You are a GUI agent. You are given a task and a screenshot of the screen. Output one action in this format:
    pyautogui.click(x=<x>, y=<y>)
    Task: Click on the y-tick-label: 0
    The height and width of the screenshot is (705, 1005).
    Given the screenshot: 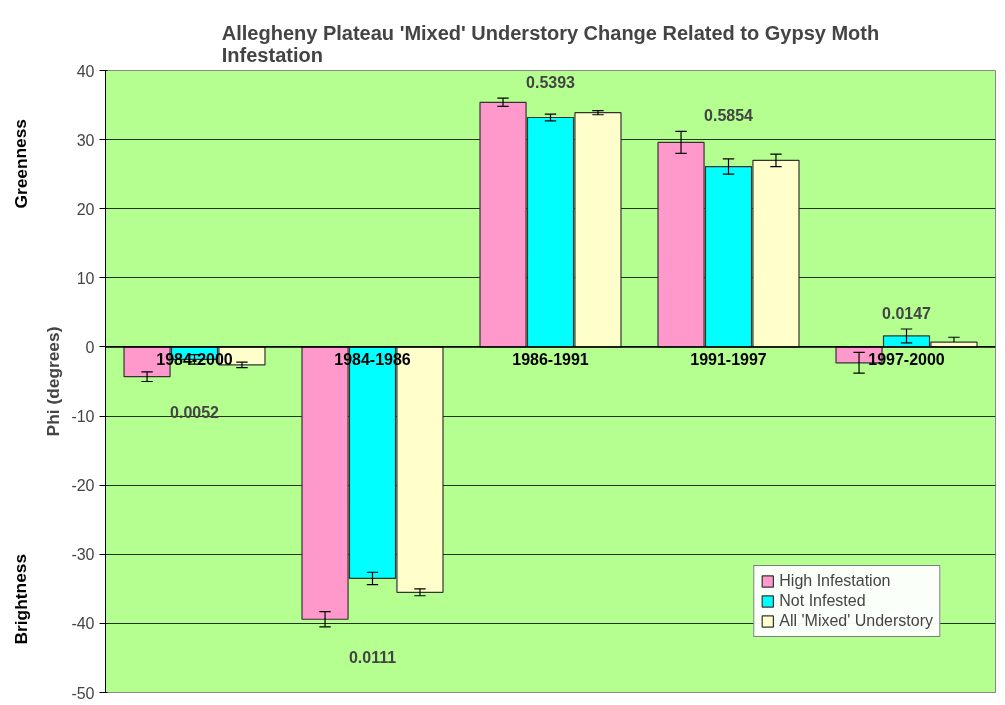 What is the action you would take?
    pyautogui.click(x=90, y=347)
    